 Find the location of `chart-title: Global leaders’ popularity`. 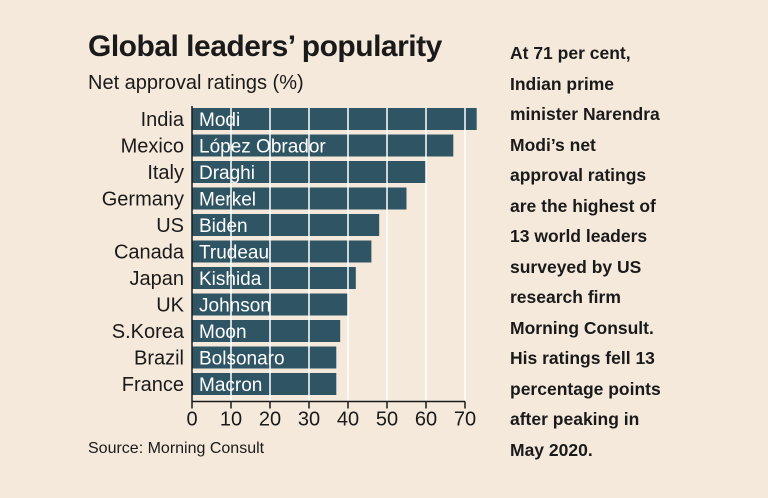

chart-title: Global leaders’ popularity is located at coordinates (265, 46).